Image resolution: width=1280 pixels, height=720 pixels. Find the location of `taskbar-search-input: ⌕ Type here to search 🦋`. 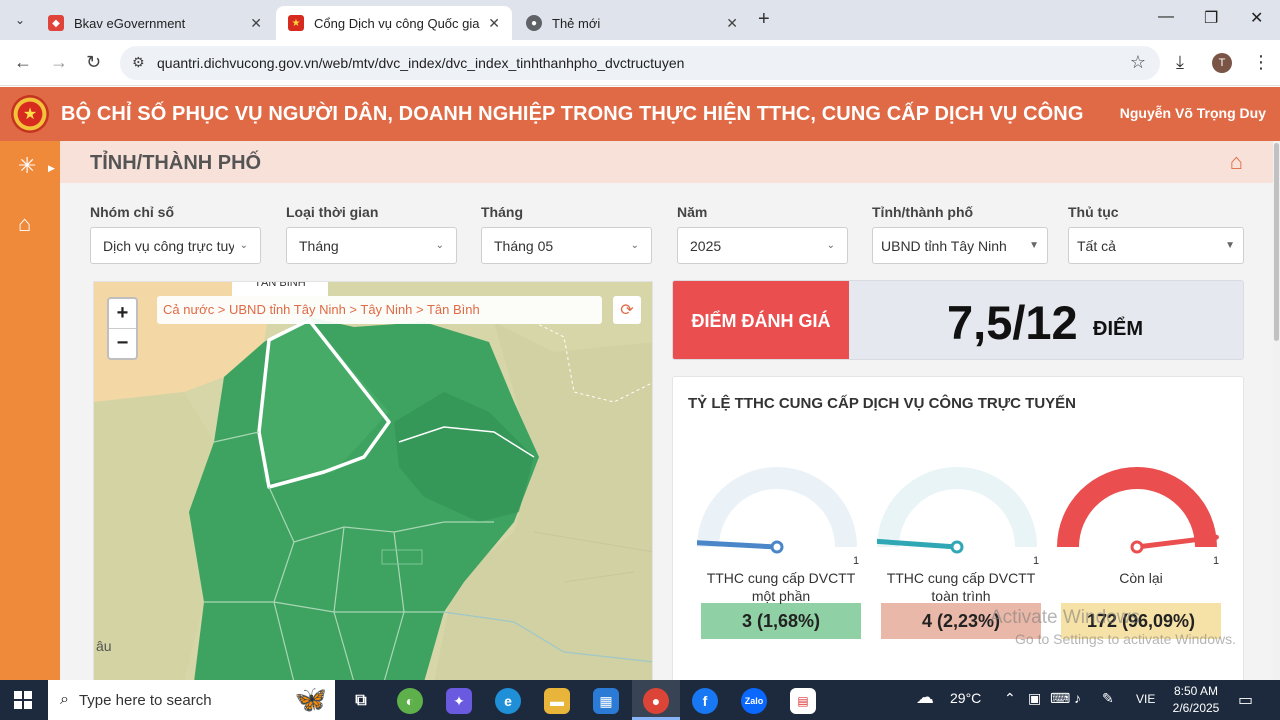

taskbar-search-input: ⌕ Type here to search 🦋 is located at coordinates (191, 700).